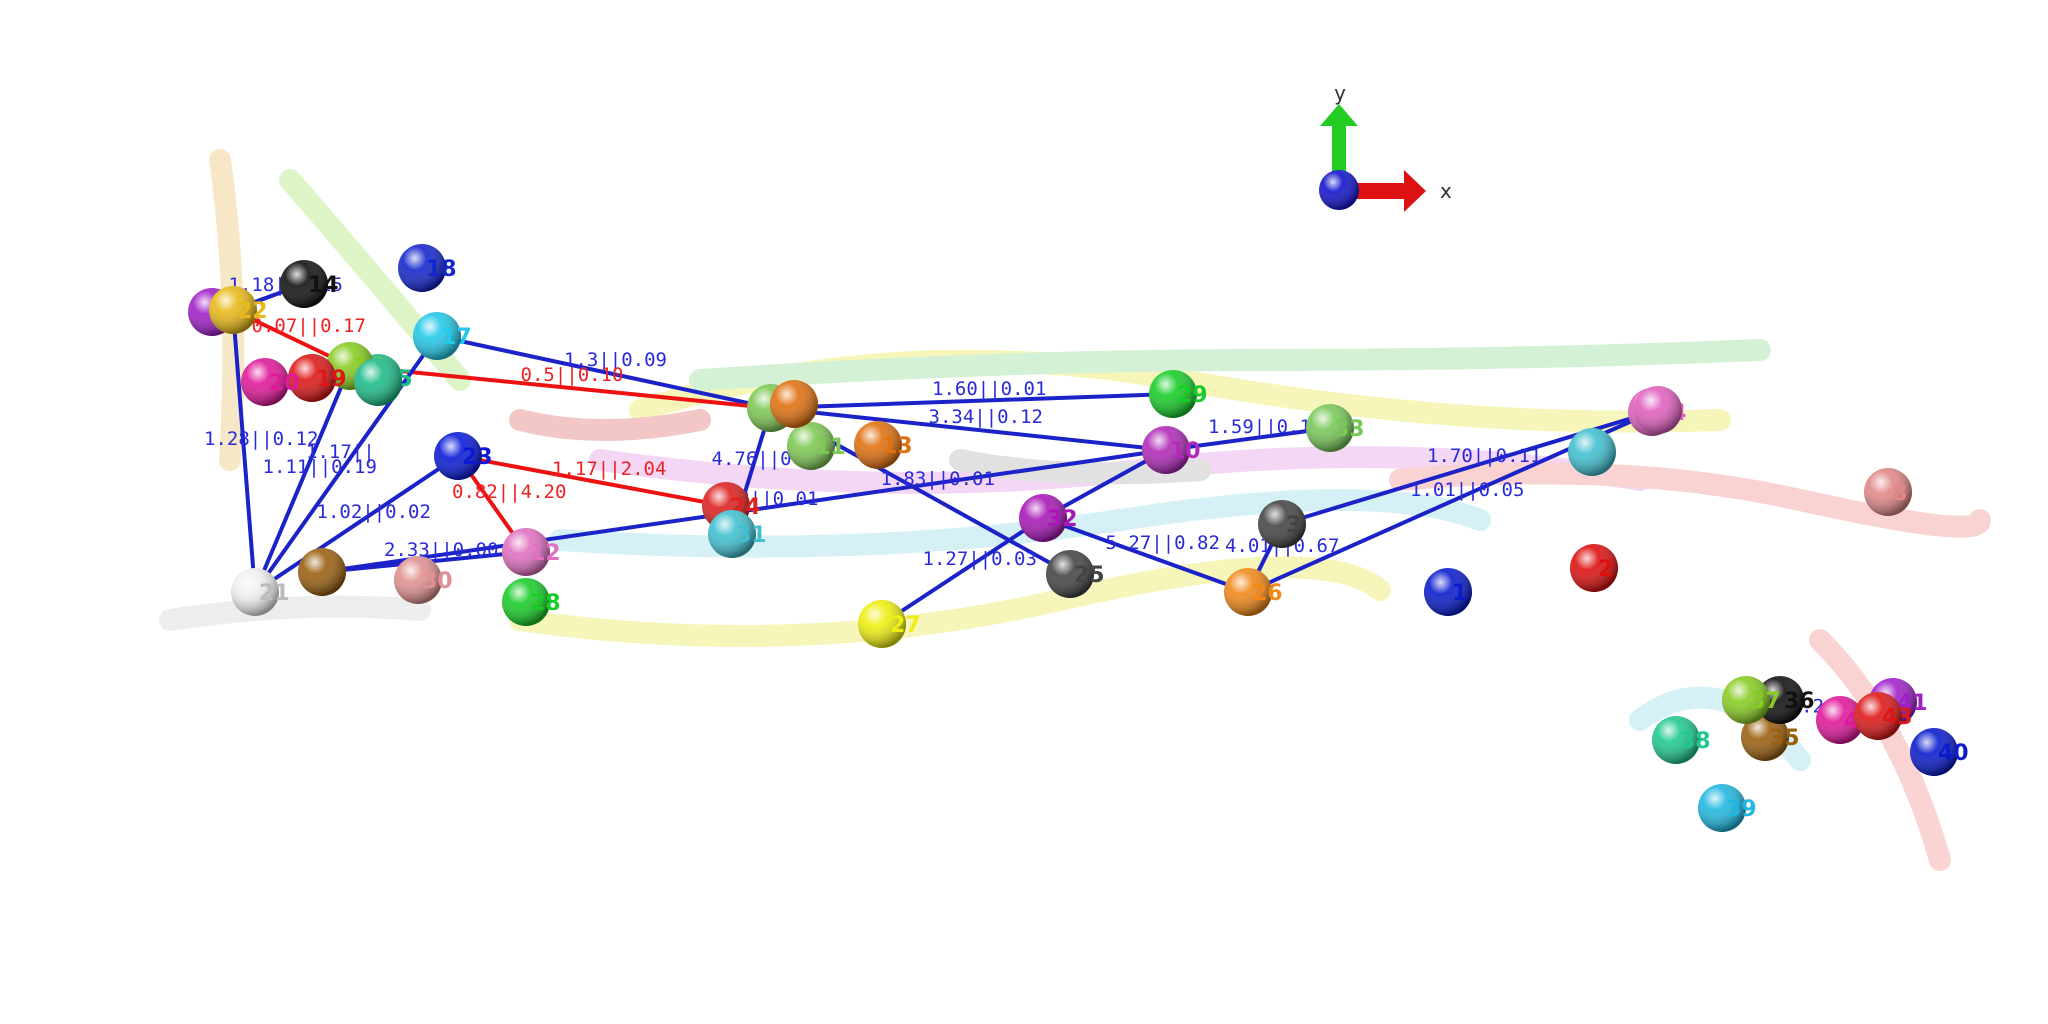 This screenshot has width=2048, height=1024. I want to click on residue-label: 41, so click(1912, 703).